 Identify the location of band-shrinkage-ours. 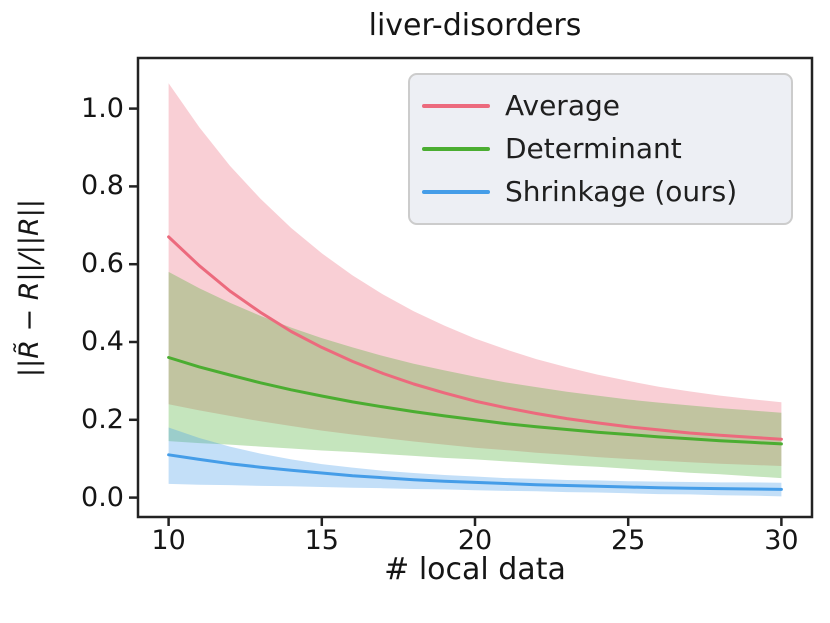
(475, 462).